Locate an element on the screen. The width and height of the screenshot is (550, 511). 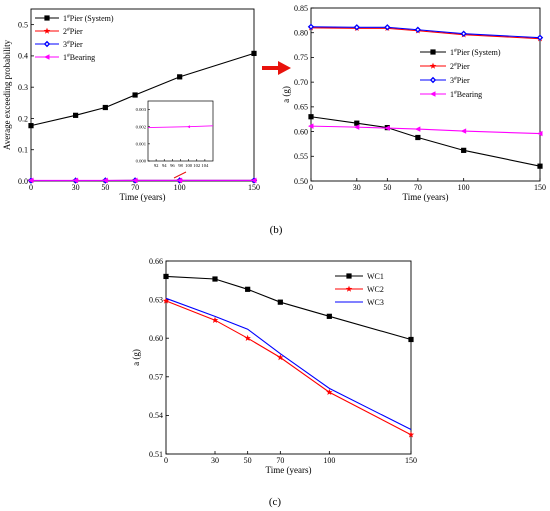
legend-label: 1#Pier (System) is located at coordinates (88, 18).